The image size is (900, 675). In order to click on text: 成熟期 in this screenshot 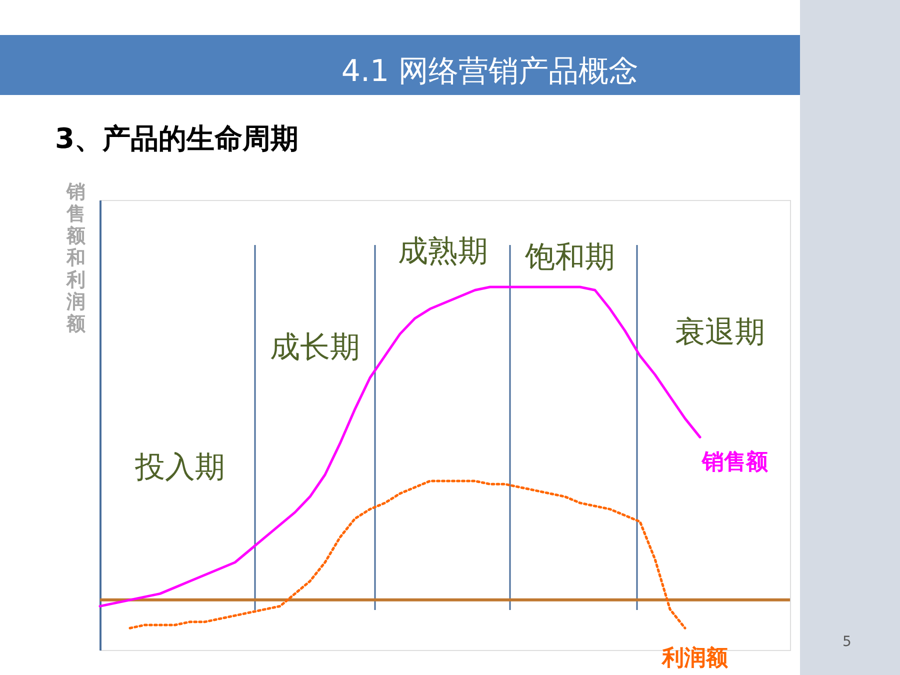, I will do `click(443, 251)`.